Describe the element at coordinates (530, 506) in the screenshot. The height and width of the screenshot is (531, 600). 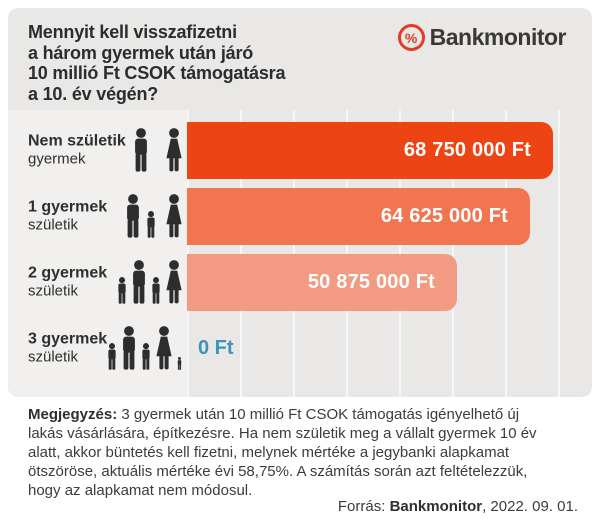
I see `source-date: , 2022. 09. 01.` at that location.